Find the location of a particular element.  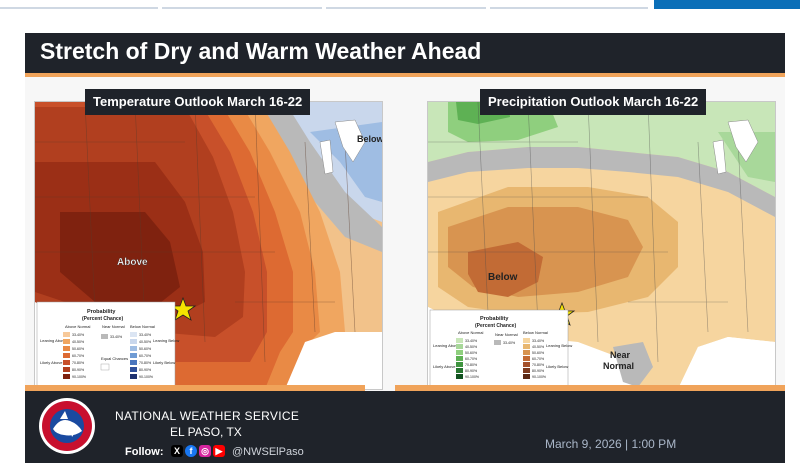

office-location: EL PASO, TX is located at coordinates (206, 432).